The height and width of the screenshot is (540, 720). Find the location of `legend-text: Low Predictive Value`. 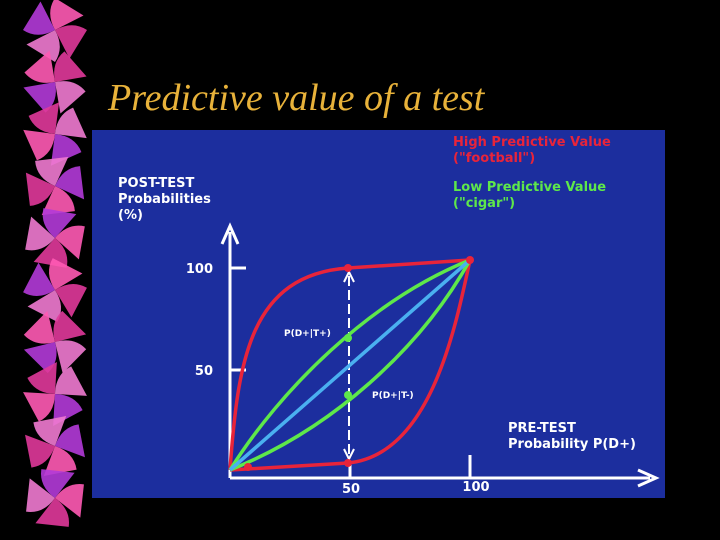

legend-text: Low Predictive Value is located at coordinates (529, 187).